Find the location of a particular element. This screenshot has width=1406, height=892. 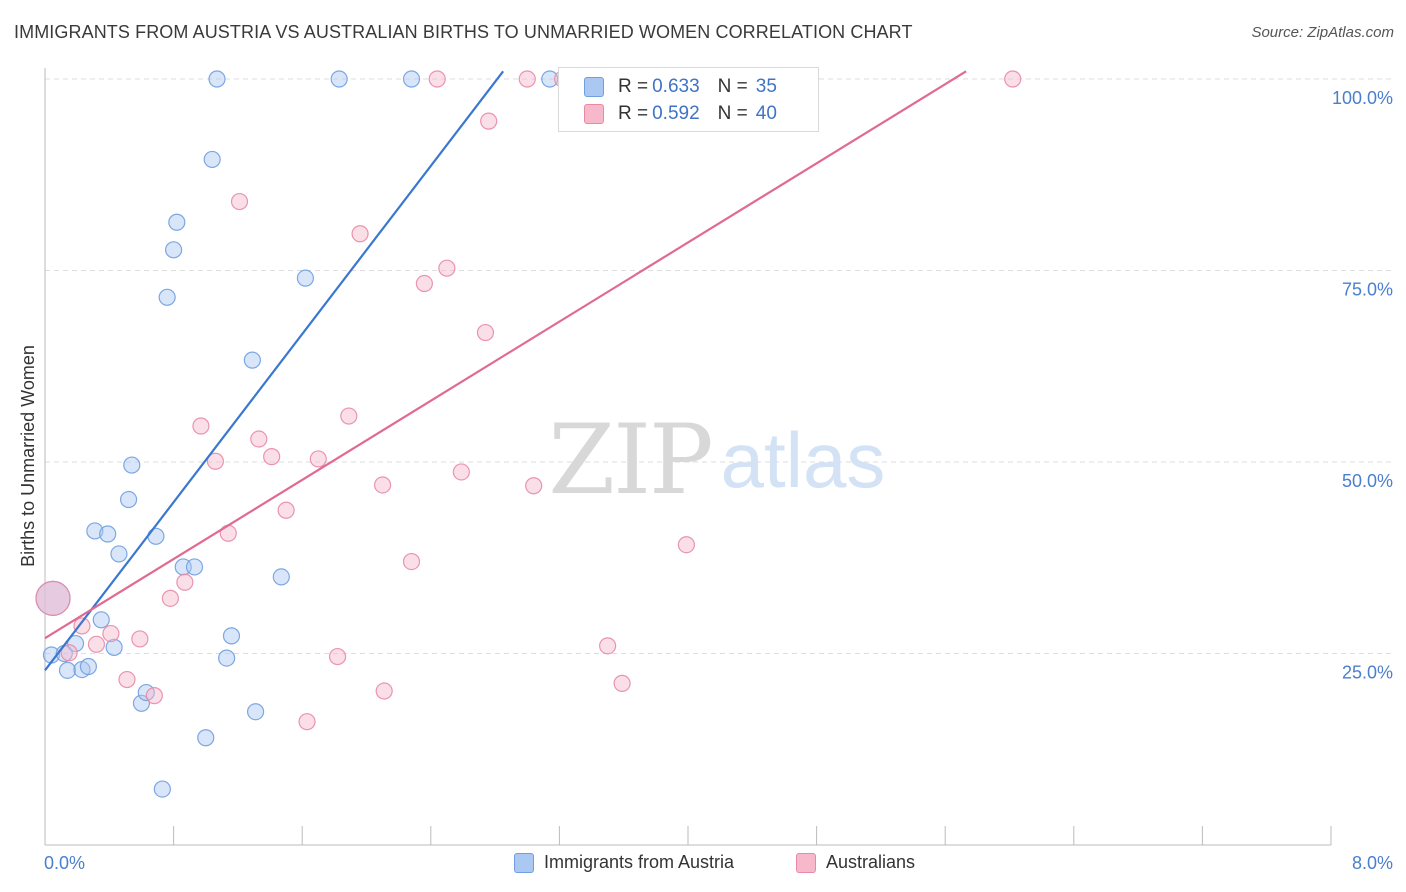

y-tick-label: 75.0% is located at coordinates (1367, 290).